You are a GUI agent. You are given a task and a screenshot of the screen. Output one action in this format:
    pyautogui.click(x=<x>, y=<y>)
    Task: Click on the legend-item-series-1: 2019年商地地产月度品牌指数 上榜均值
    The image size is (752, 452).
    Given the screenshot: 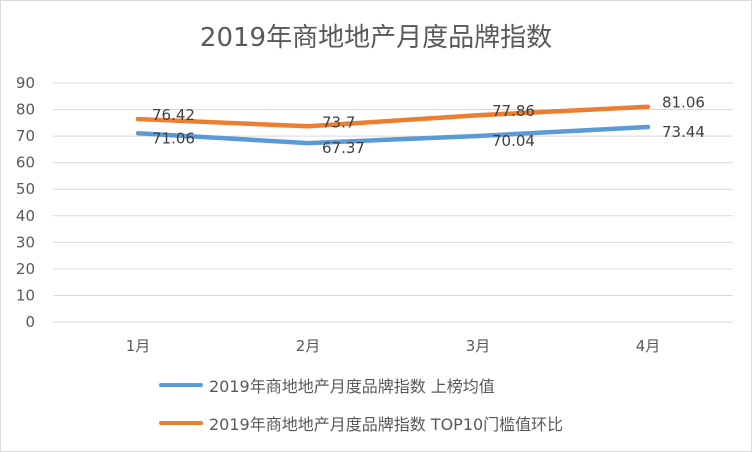 What is the action you would take?
    pyautogui.click(x=361, y=385)
    